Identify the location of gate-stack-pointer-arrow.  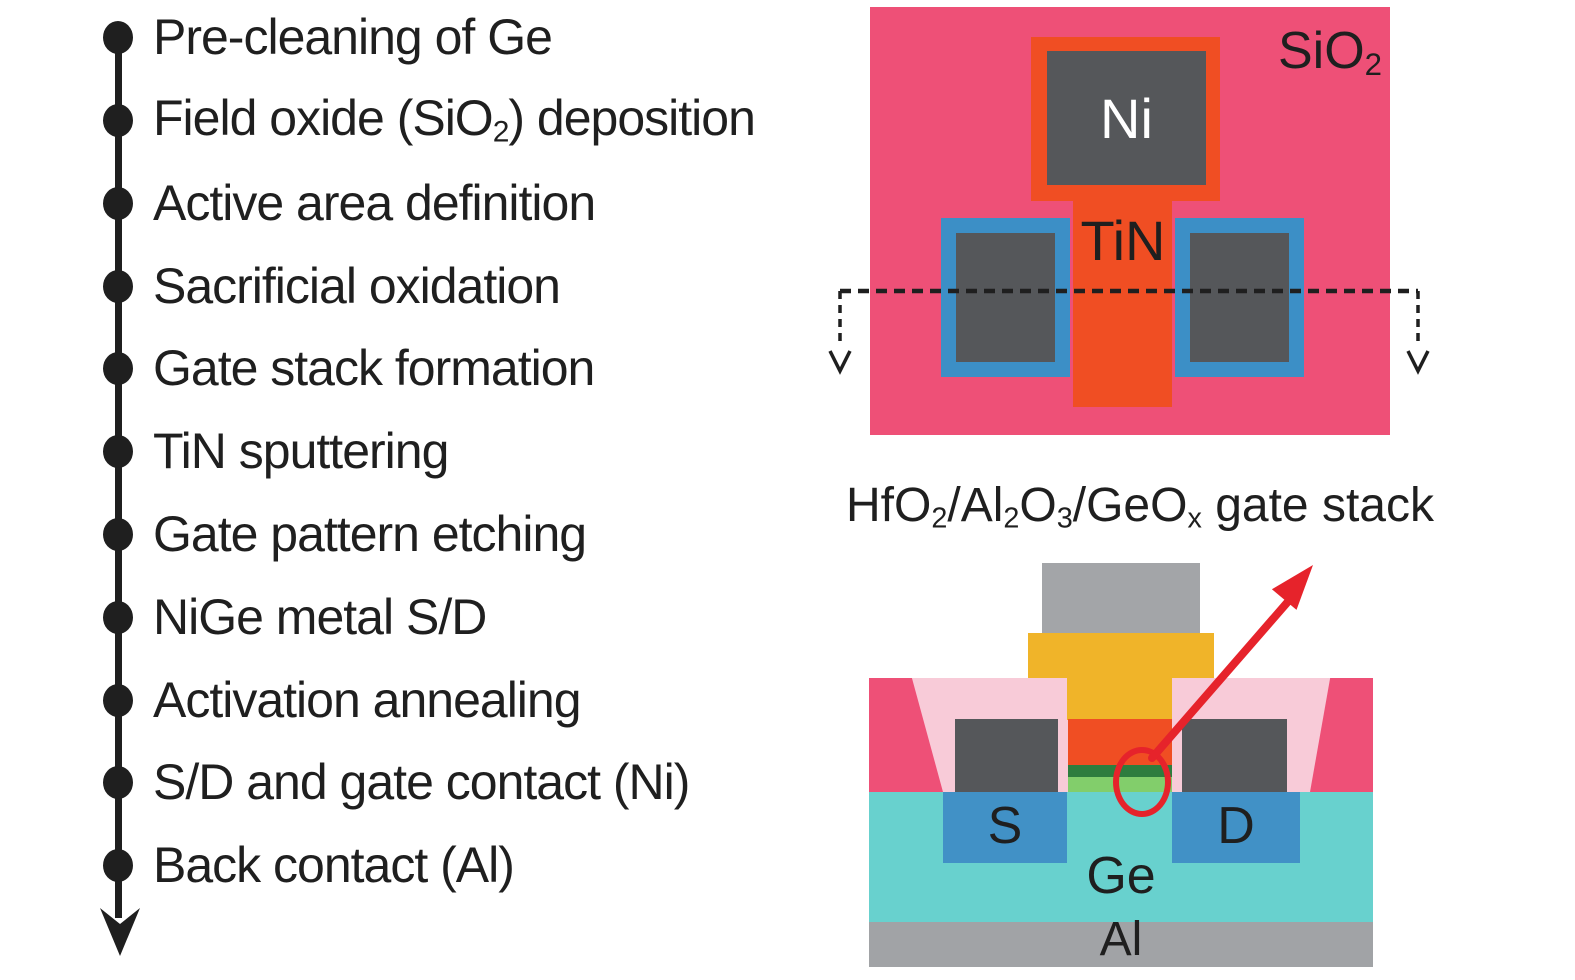
(1230, 663).